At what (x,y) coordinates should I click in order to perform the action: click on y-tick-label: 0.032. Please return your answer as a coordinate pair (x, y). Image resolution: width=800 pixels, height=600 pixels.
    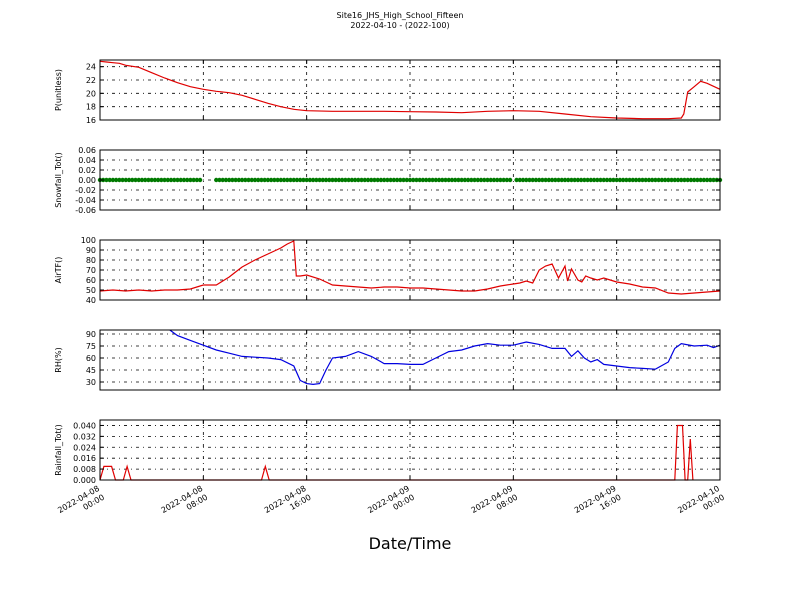
    Looking at the image, I should click on (84, 436).